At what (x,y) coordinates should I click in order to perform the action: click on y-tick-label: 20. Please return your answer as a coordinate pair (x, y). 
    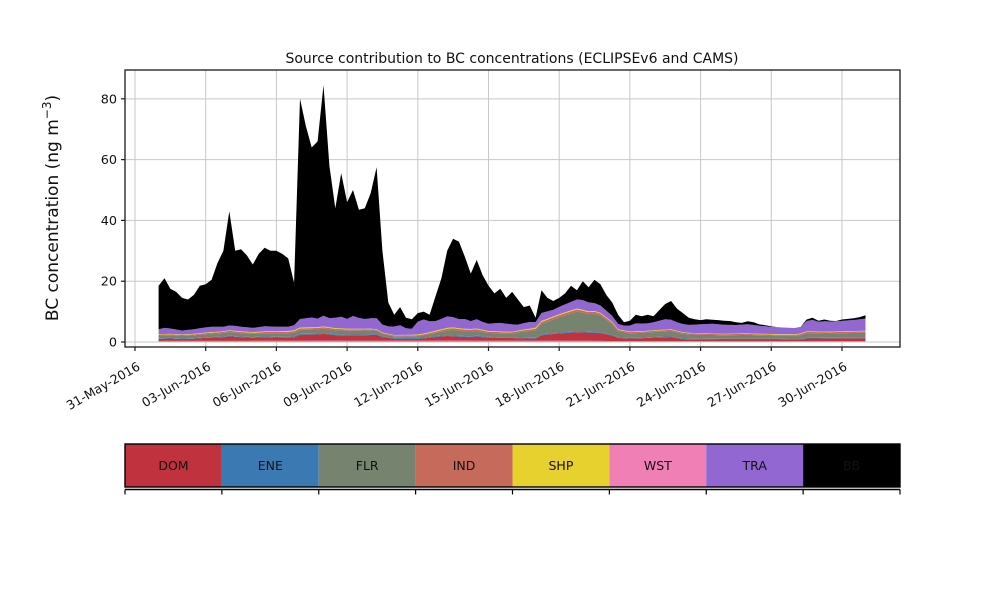
    Looking at the image, I should click on (109, 282).